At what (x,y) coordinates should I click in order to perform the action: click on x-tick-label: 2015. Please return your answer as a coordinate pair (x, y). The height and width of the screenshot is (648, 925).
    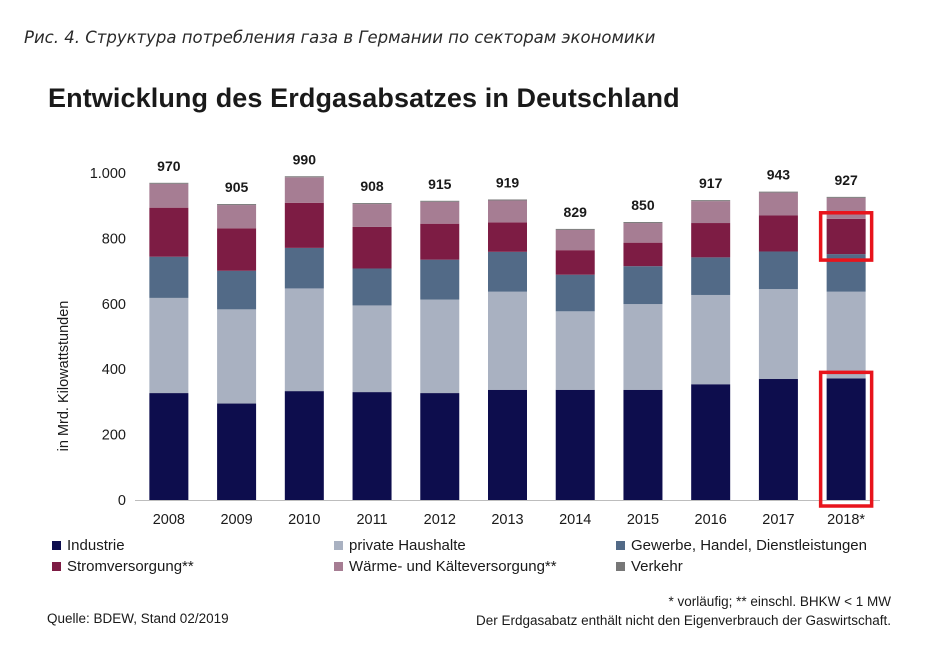
    Looking at the image, I should click on (643, 520).